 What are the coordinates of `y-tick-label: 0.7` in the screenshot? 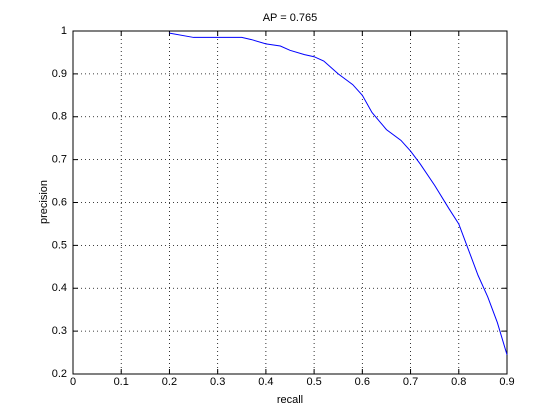 It's located at (59, 160).